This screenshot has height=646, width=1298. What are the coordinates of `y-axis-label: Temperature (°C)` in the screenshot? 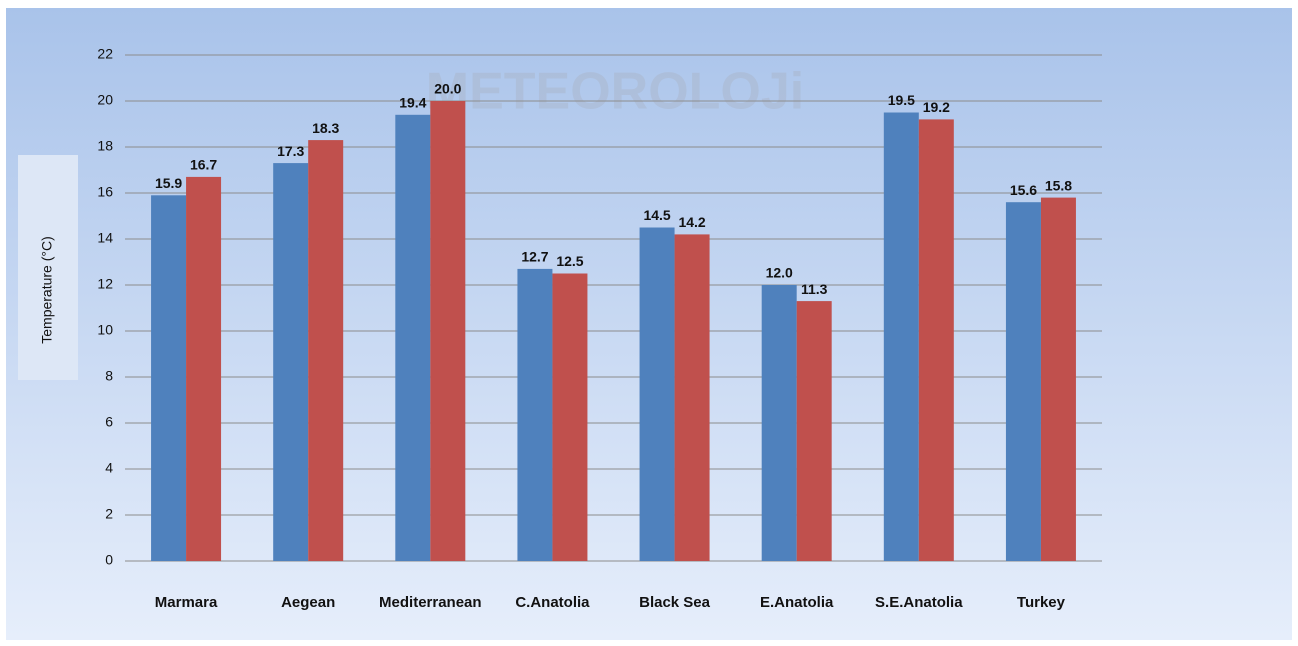 It's located at (47, 290).